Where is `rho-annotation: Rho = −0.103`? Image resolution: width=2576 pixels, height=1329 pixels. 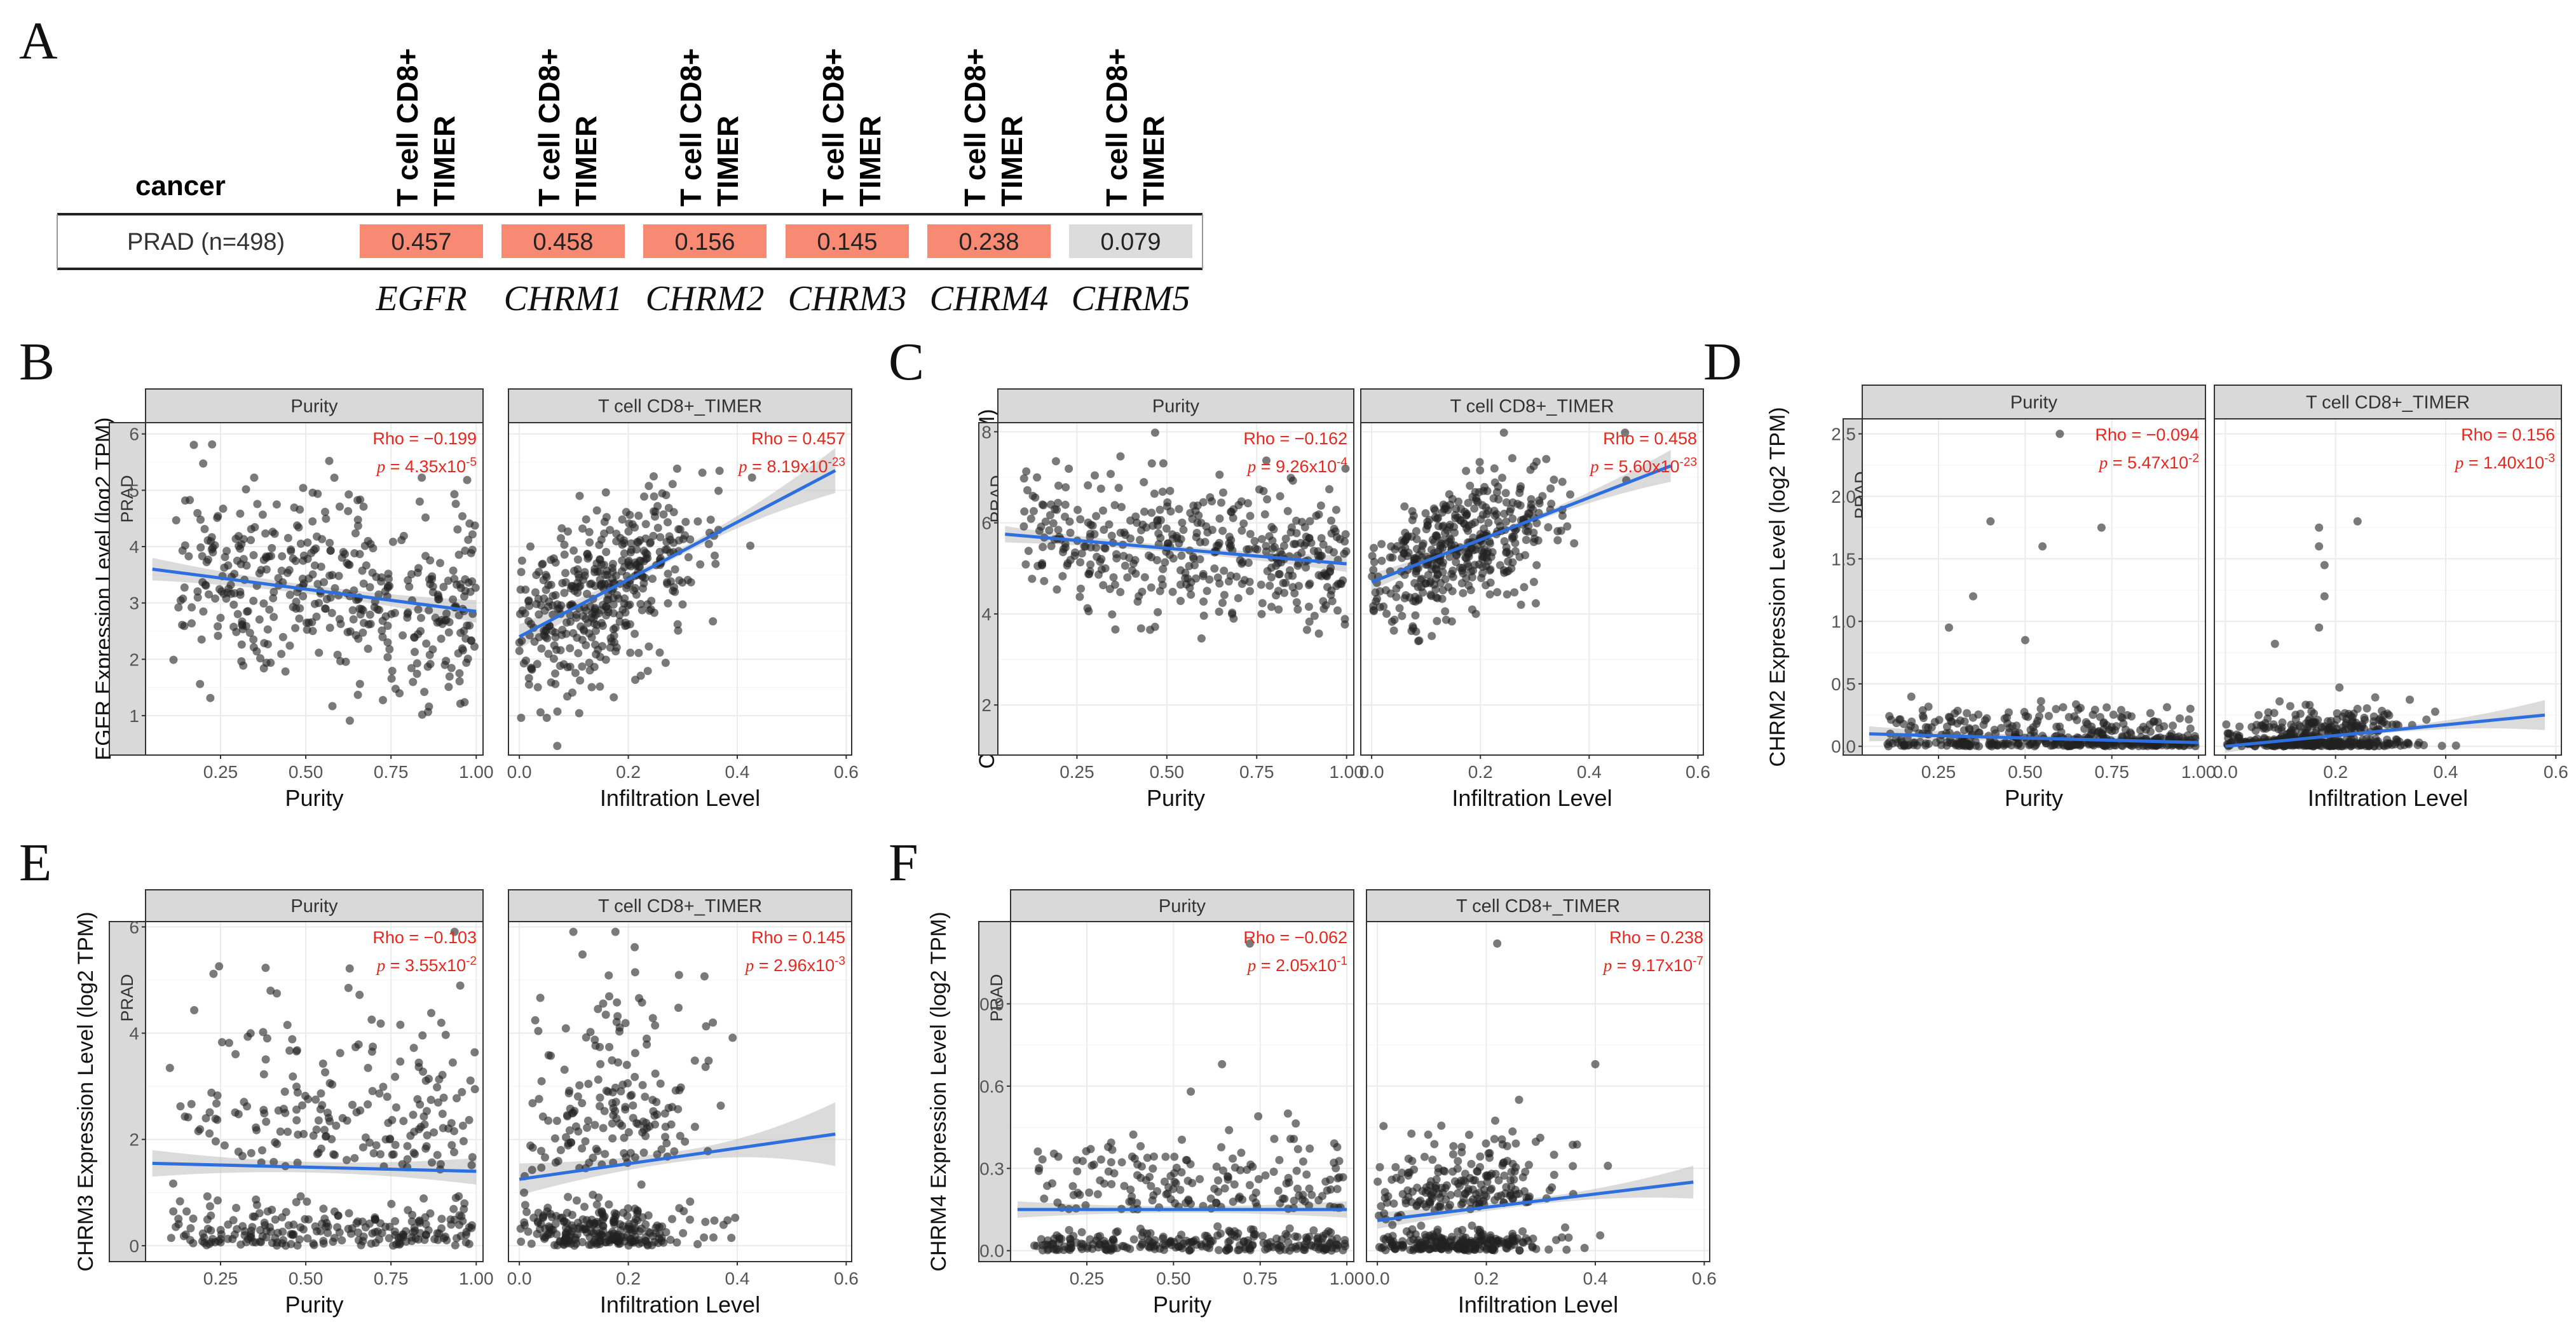
rho-annotation: Rho = −0.103 is located at coordinates (424, 937).